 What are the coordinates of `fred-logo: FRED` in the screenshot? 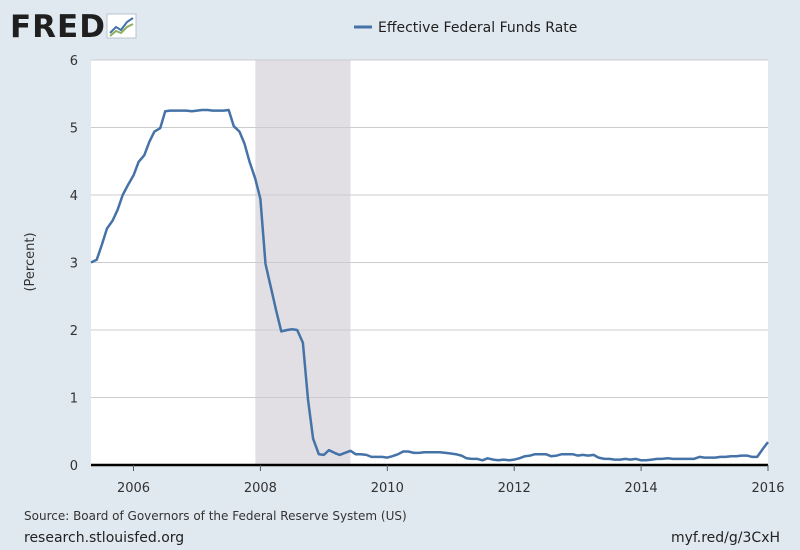 It's located at (73, 27).